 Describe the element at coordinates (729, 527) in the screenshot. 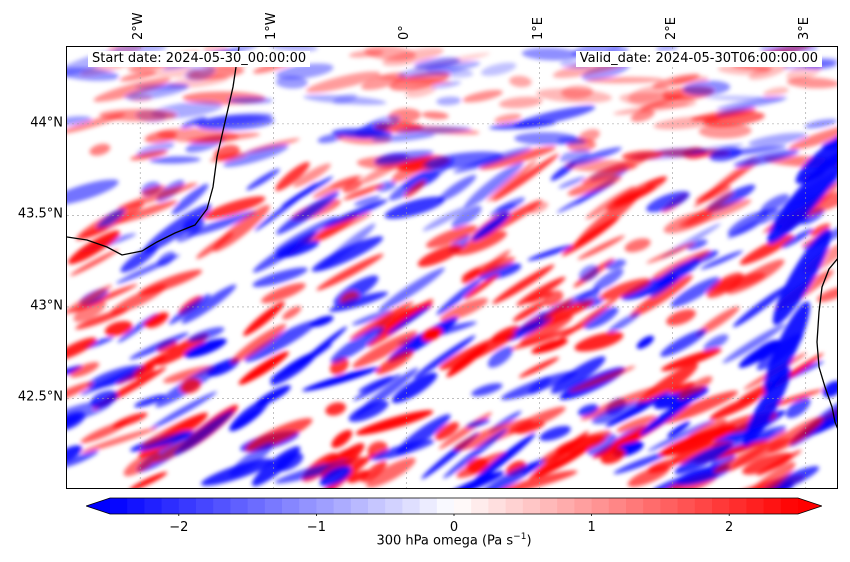

I see `colorbar-tick-label: 2` at that location.